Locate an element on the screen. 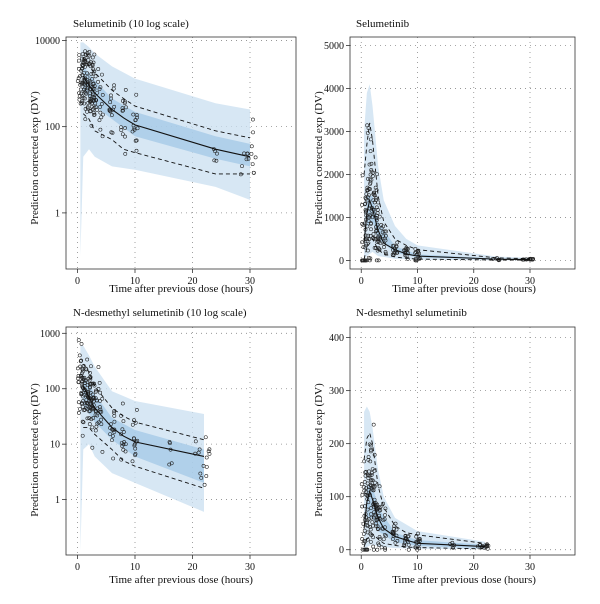  grid is located at coordinates (462, 153).